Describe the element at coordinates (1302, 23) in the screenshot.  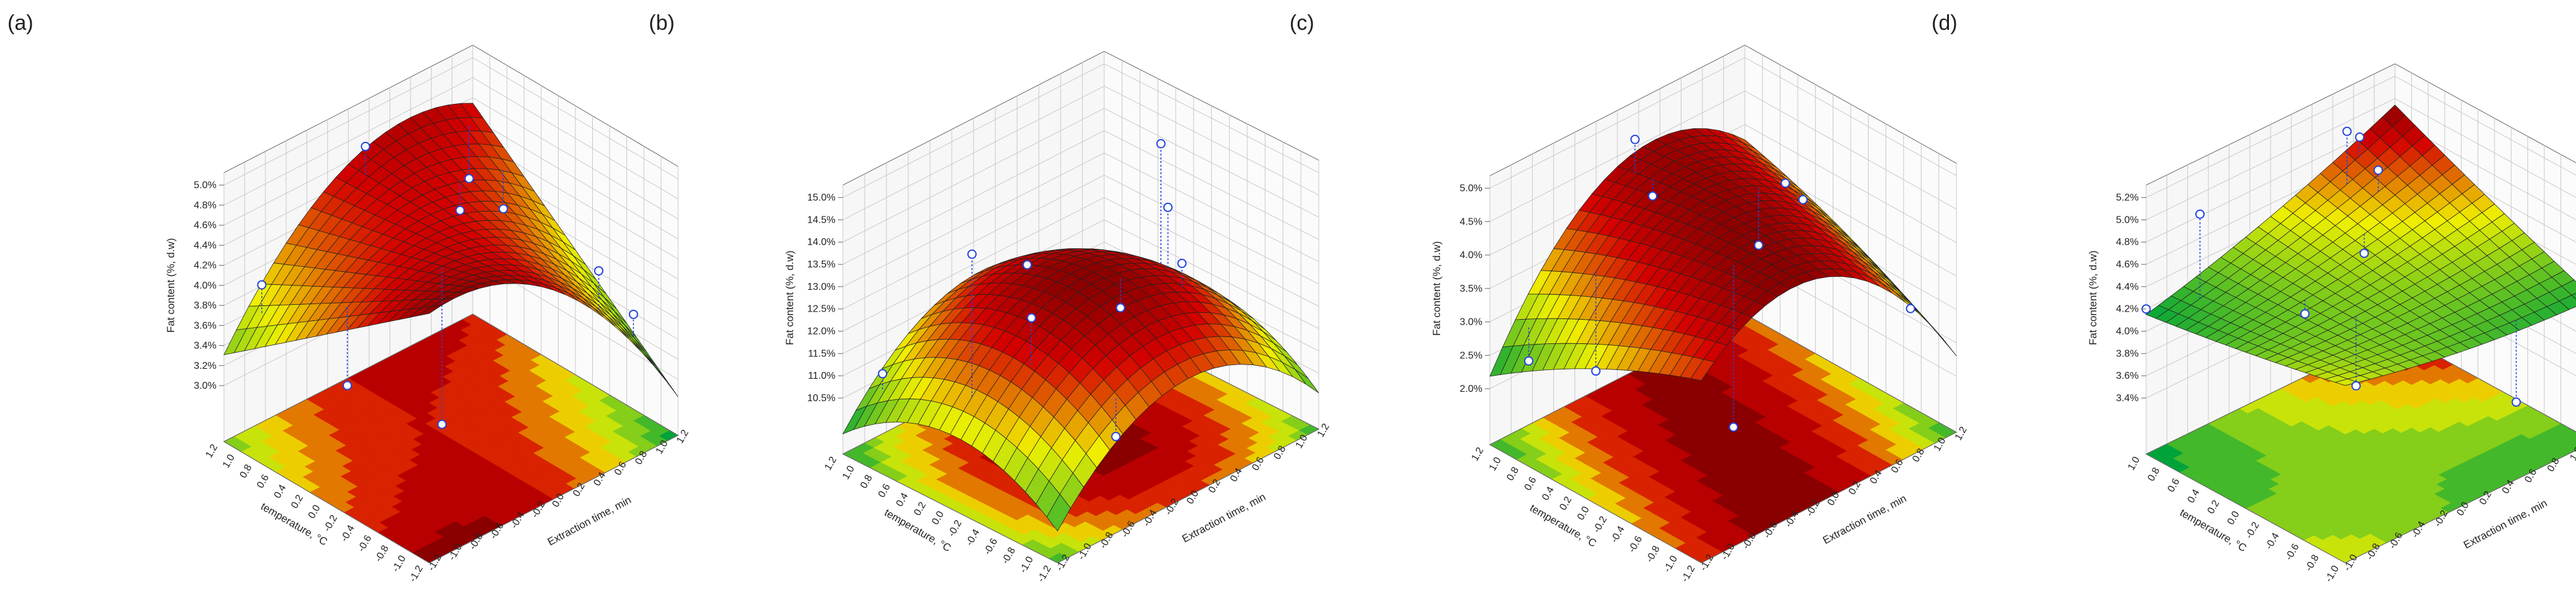
I see `panel-label: (c)` at that location.